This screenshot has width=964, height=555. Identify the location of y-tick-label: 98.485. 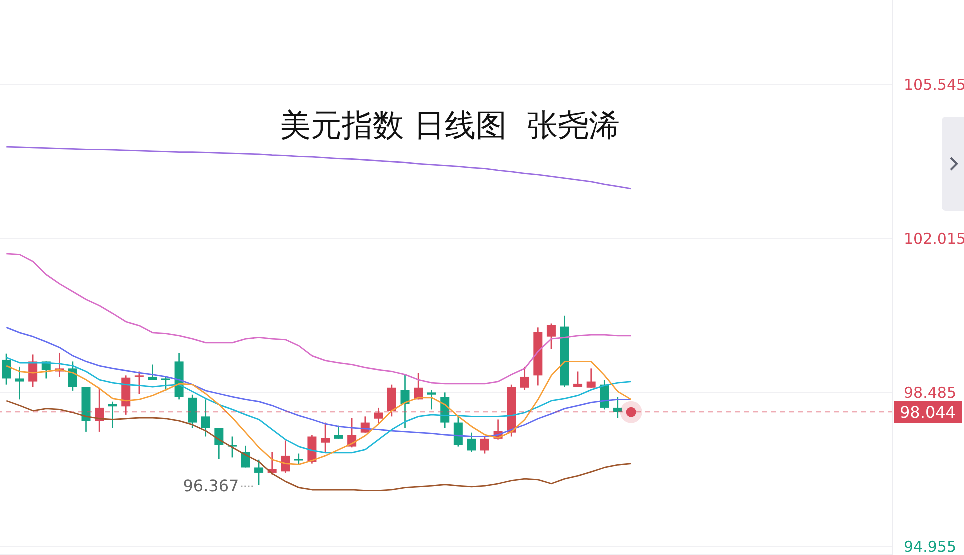
(930, 393).